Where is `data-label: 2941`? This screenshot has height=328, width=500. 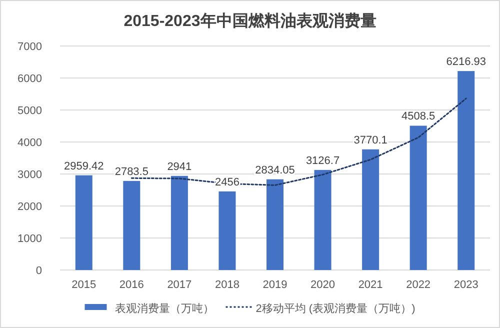 data-label: 2941 is located at coordinates (179, 166).